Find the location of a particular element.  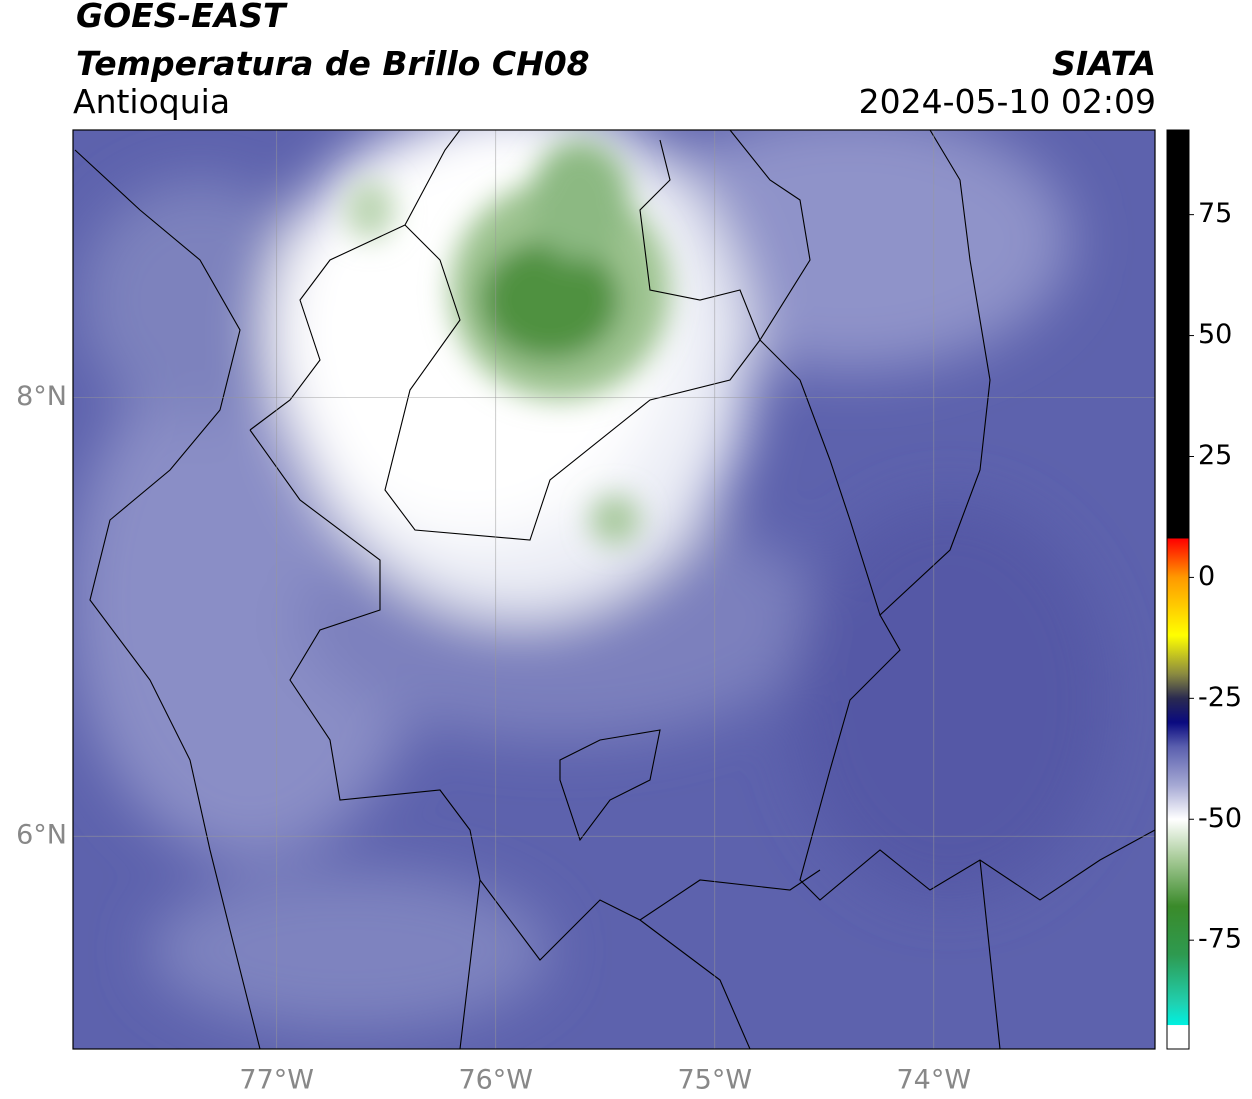

colorbar-tick-label: -50 is located at coordinates (1220, 818).